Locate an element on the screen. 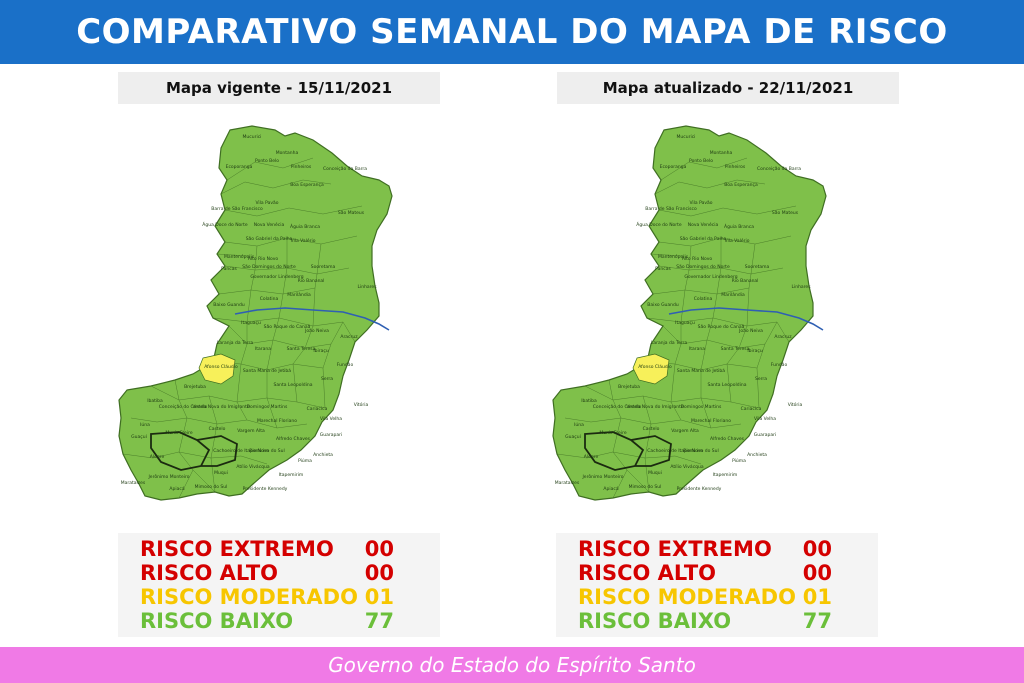  municipality-label: Santa Maria de Jetibá is located at coordinates (701, 370).